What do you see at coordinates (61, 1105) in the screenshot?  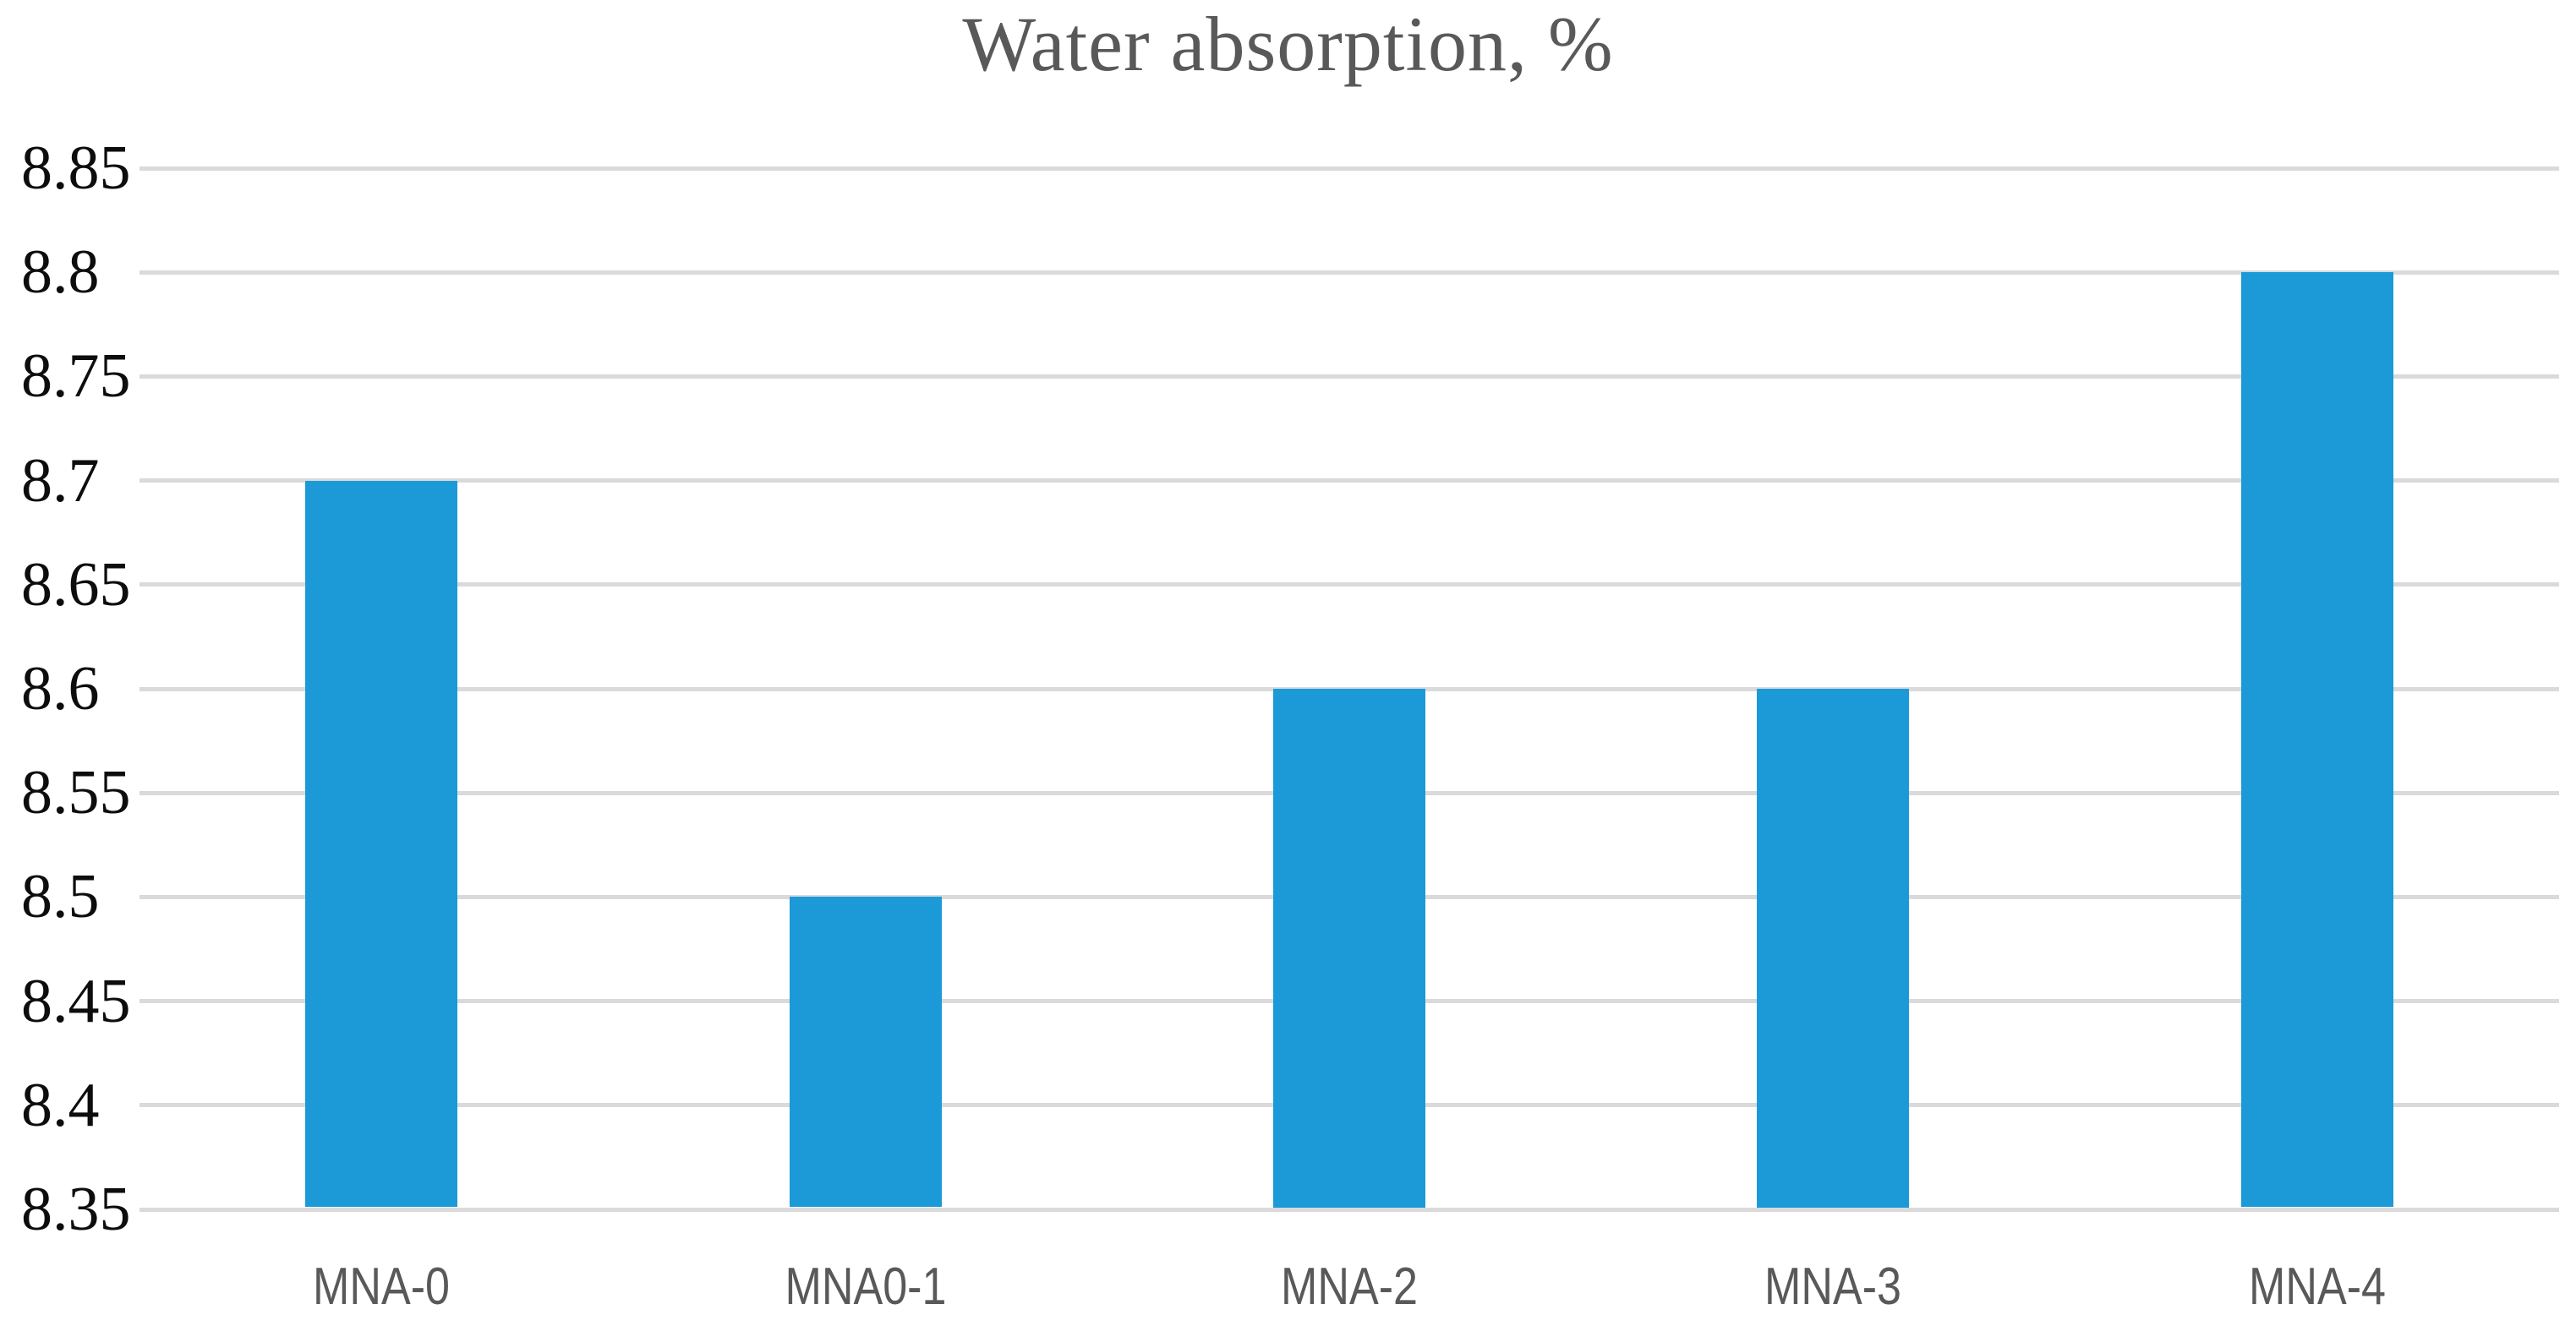 I see `y-axis-tick-label: 8.4` at bounding box center [61, 1105].